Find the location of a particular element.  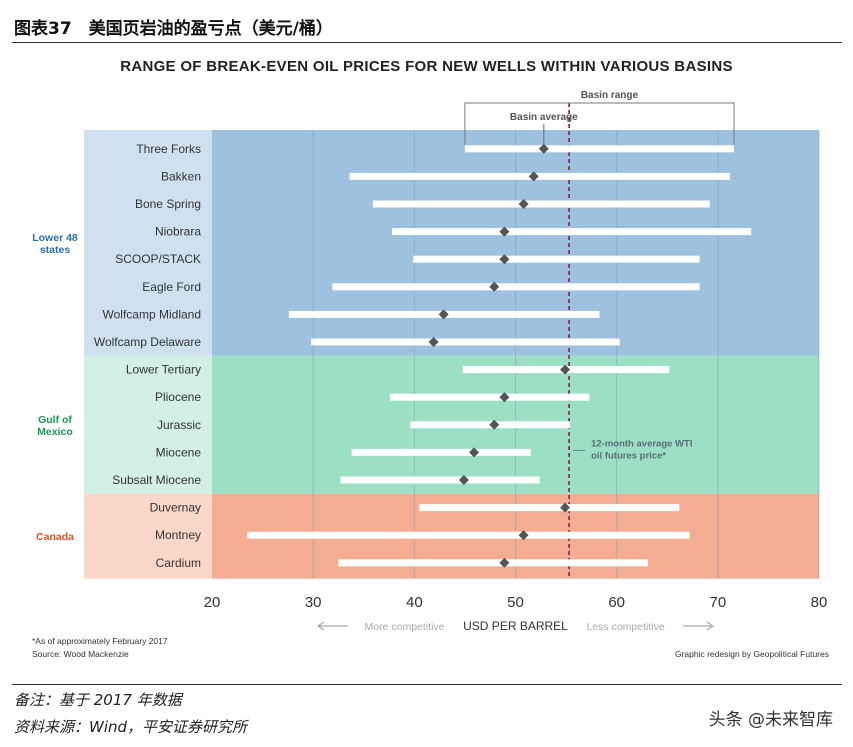

footnote: *As of approximately February 2017 is located at coordinates (100, 641).